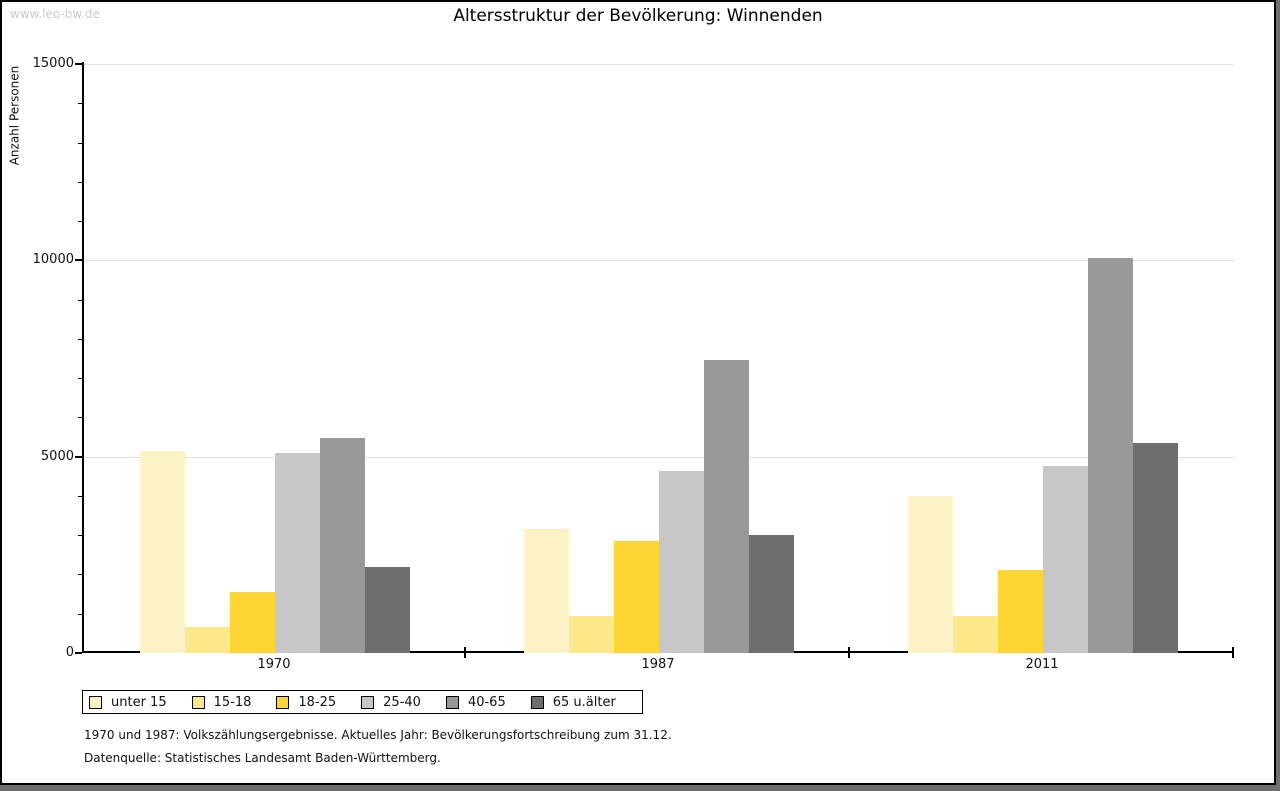 The height and width of the screenshot is (791, 1280). I want to click on legend-label: unter 15, so click(139, 702).